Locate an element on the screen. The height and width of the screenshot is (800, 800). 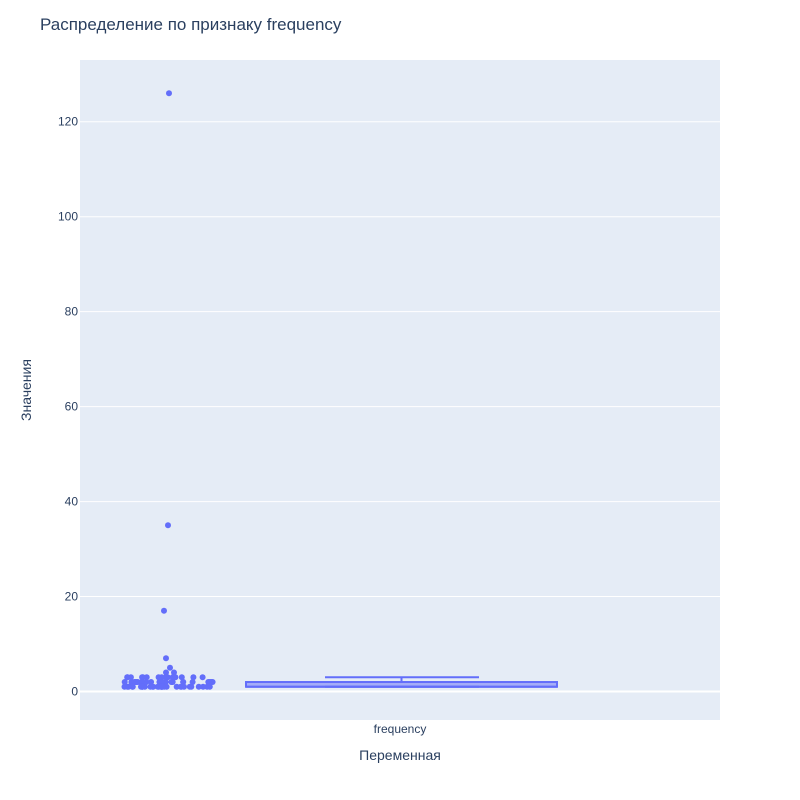
y-axis-title: Значения is located at coordinates (26, 390).